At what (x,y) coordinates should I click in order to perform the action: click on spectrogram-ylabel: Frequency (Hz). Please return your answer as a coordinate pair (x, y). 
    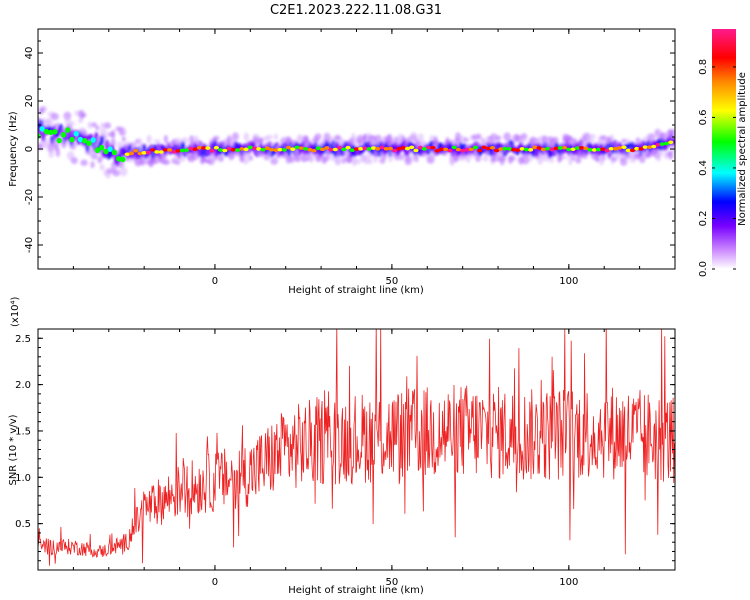
    Looking at the image, I should click on (13, 149).